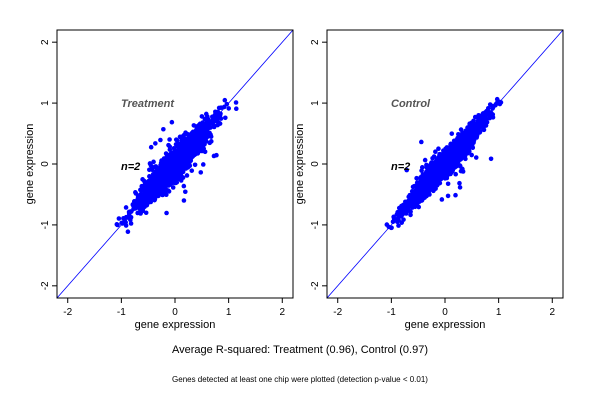  What do you see at coordinates (148, 104) in the screenshot?
I see `group-label: Treatment` at bounding box center [148, 104].